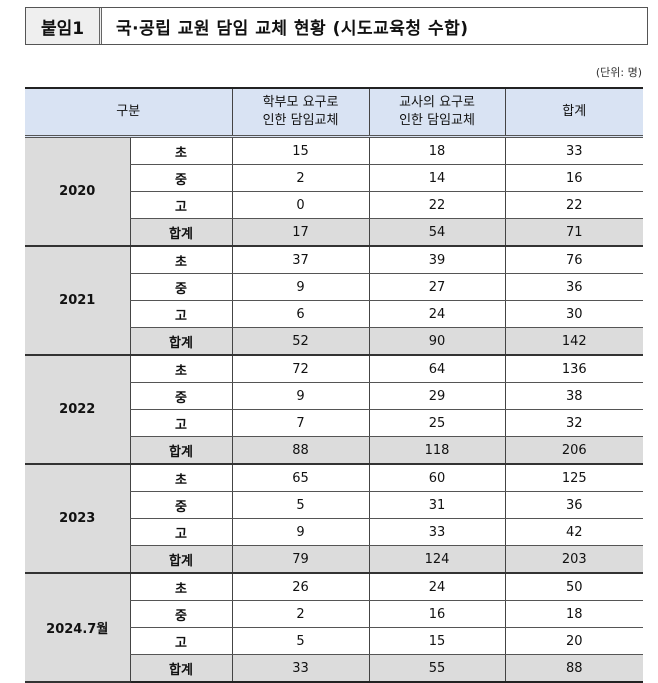  I want to click on table-row: 고 7 25 32, so click(334, 423).